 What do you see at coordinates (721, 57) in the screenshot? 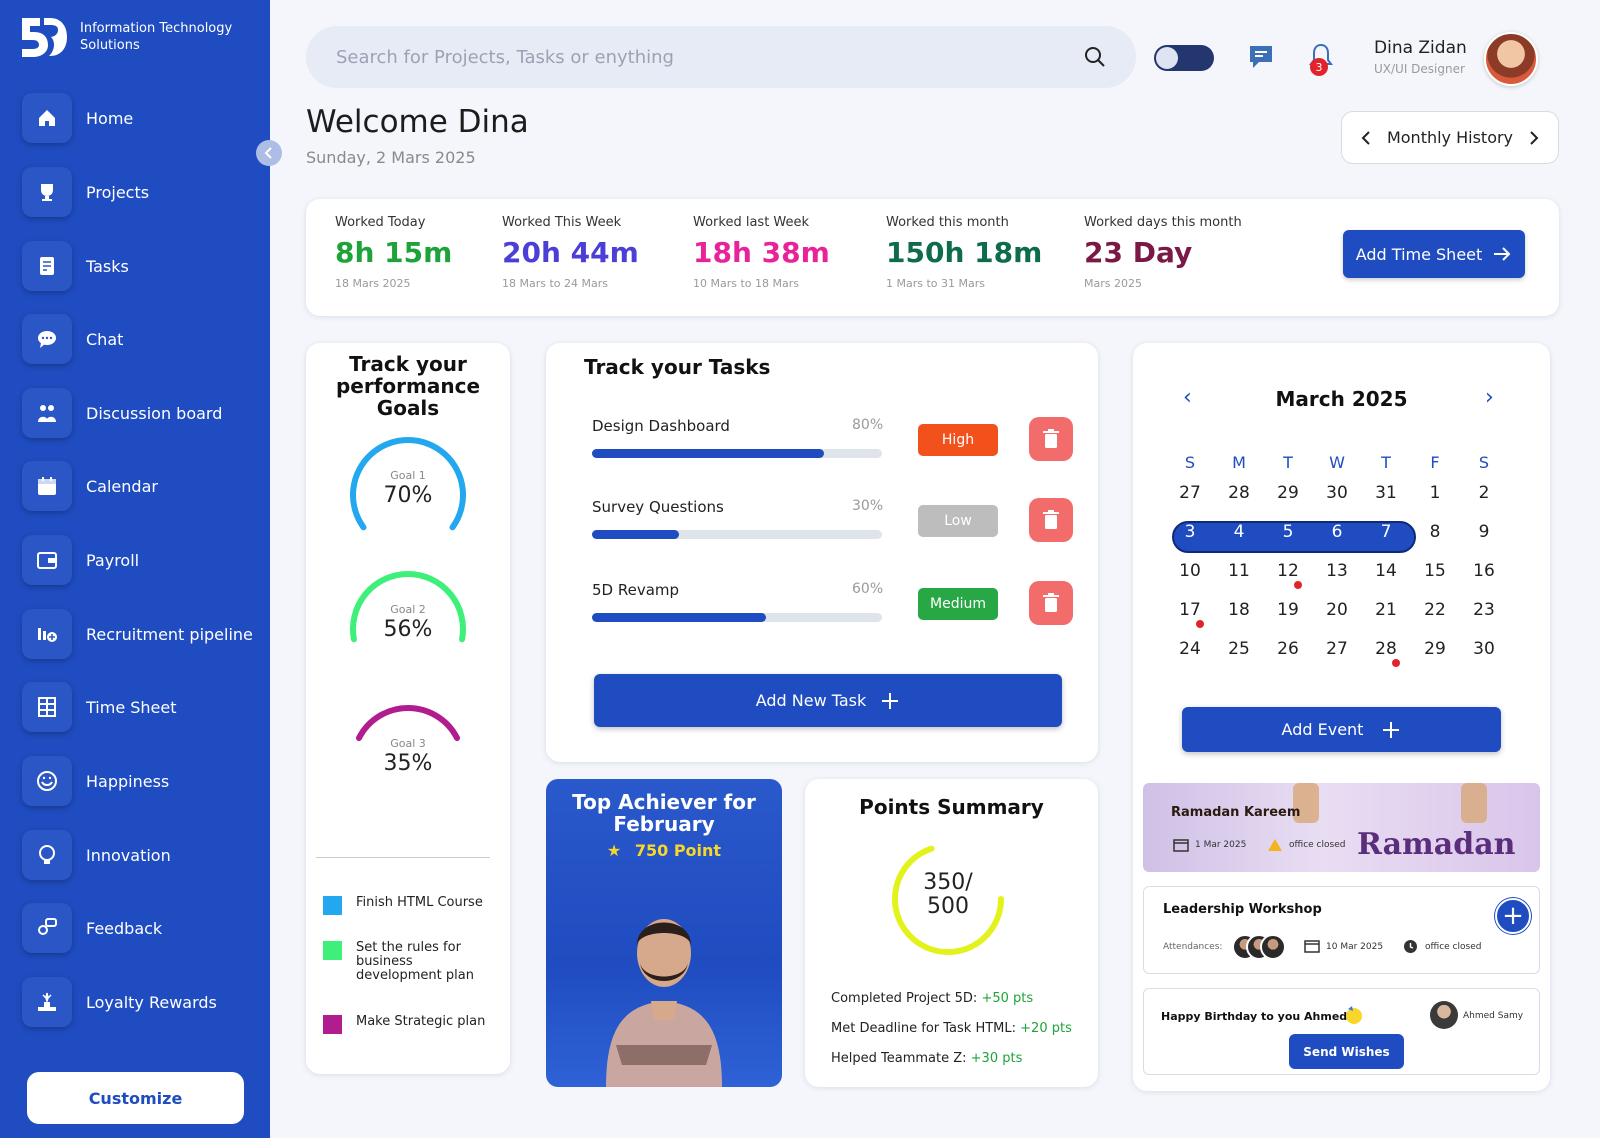
I see `search-bar: Search for Projects, Tasks or enything` at bounding box center [721, 57].